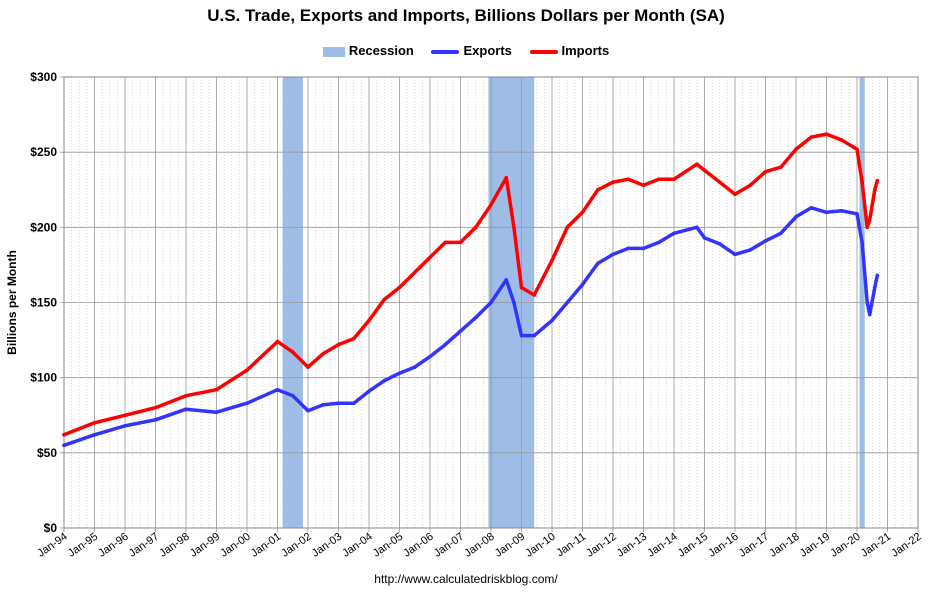 The height and width of the screenshot is (595, 932). What do you see at coordinates (388, 545) in the screenshot?
I see `x-tick-label: Jan-05` at bounding box center [388, 545].